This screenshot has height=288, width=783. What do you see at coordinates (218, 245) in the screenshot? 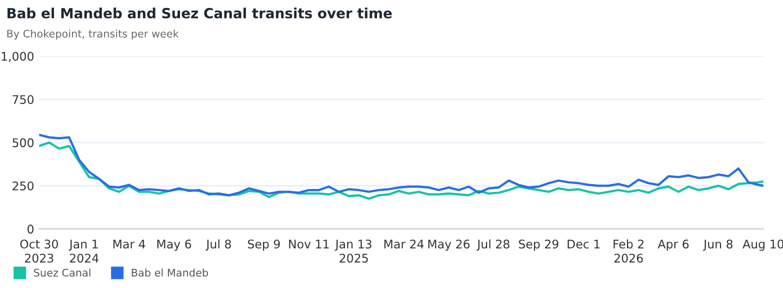
I see `x-tick-label: Jul 8` at bounding box center [218, 245].